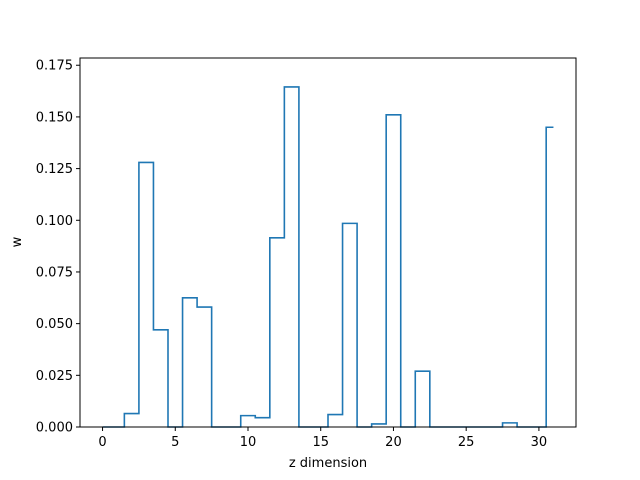  I want to click on y-tick-label: 0.075, so click(54, 272).